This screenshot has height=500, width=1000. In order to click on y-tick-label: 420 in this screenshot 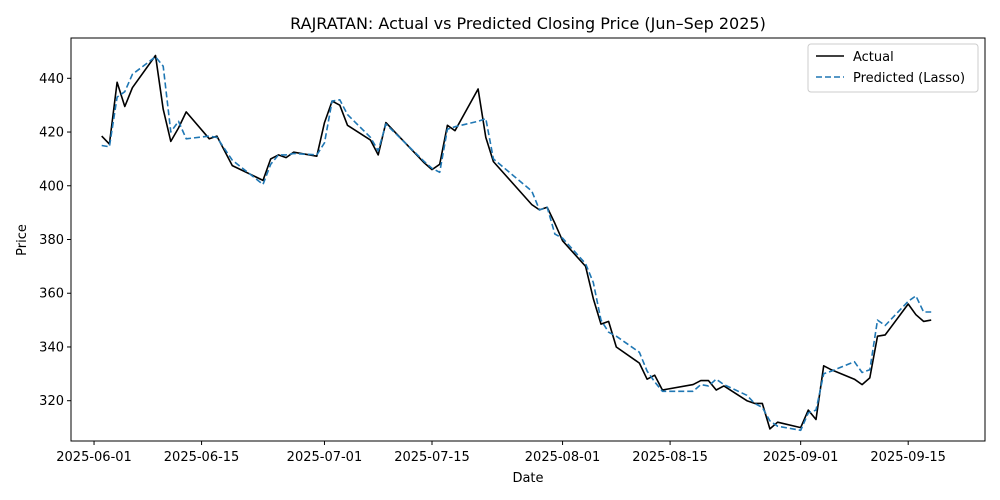, I will do `click(51, 133)`.